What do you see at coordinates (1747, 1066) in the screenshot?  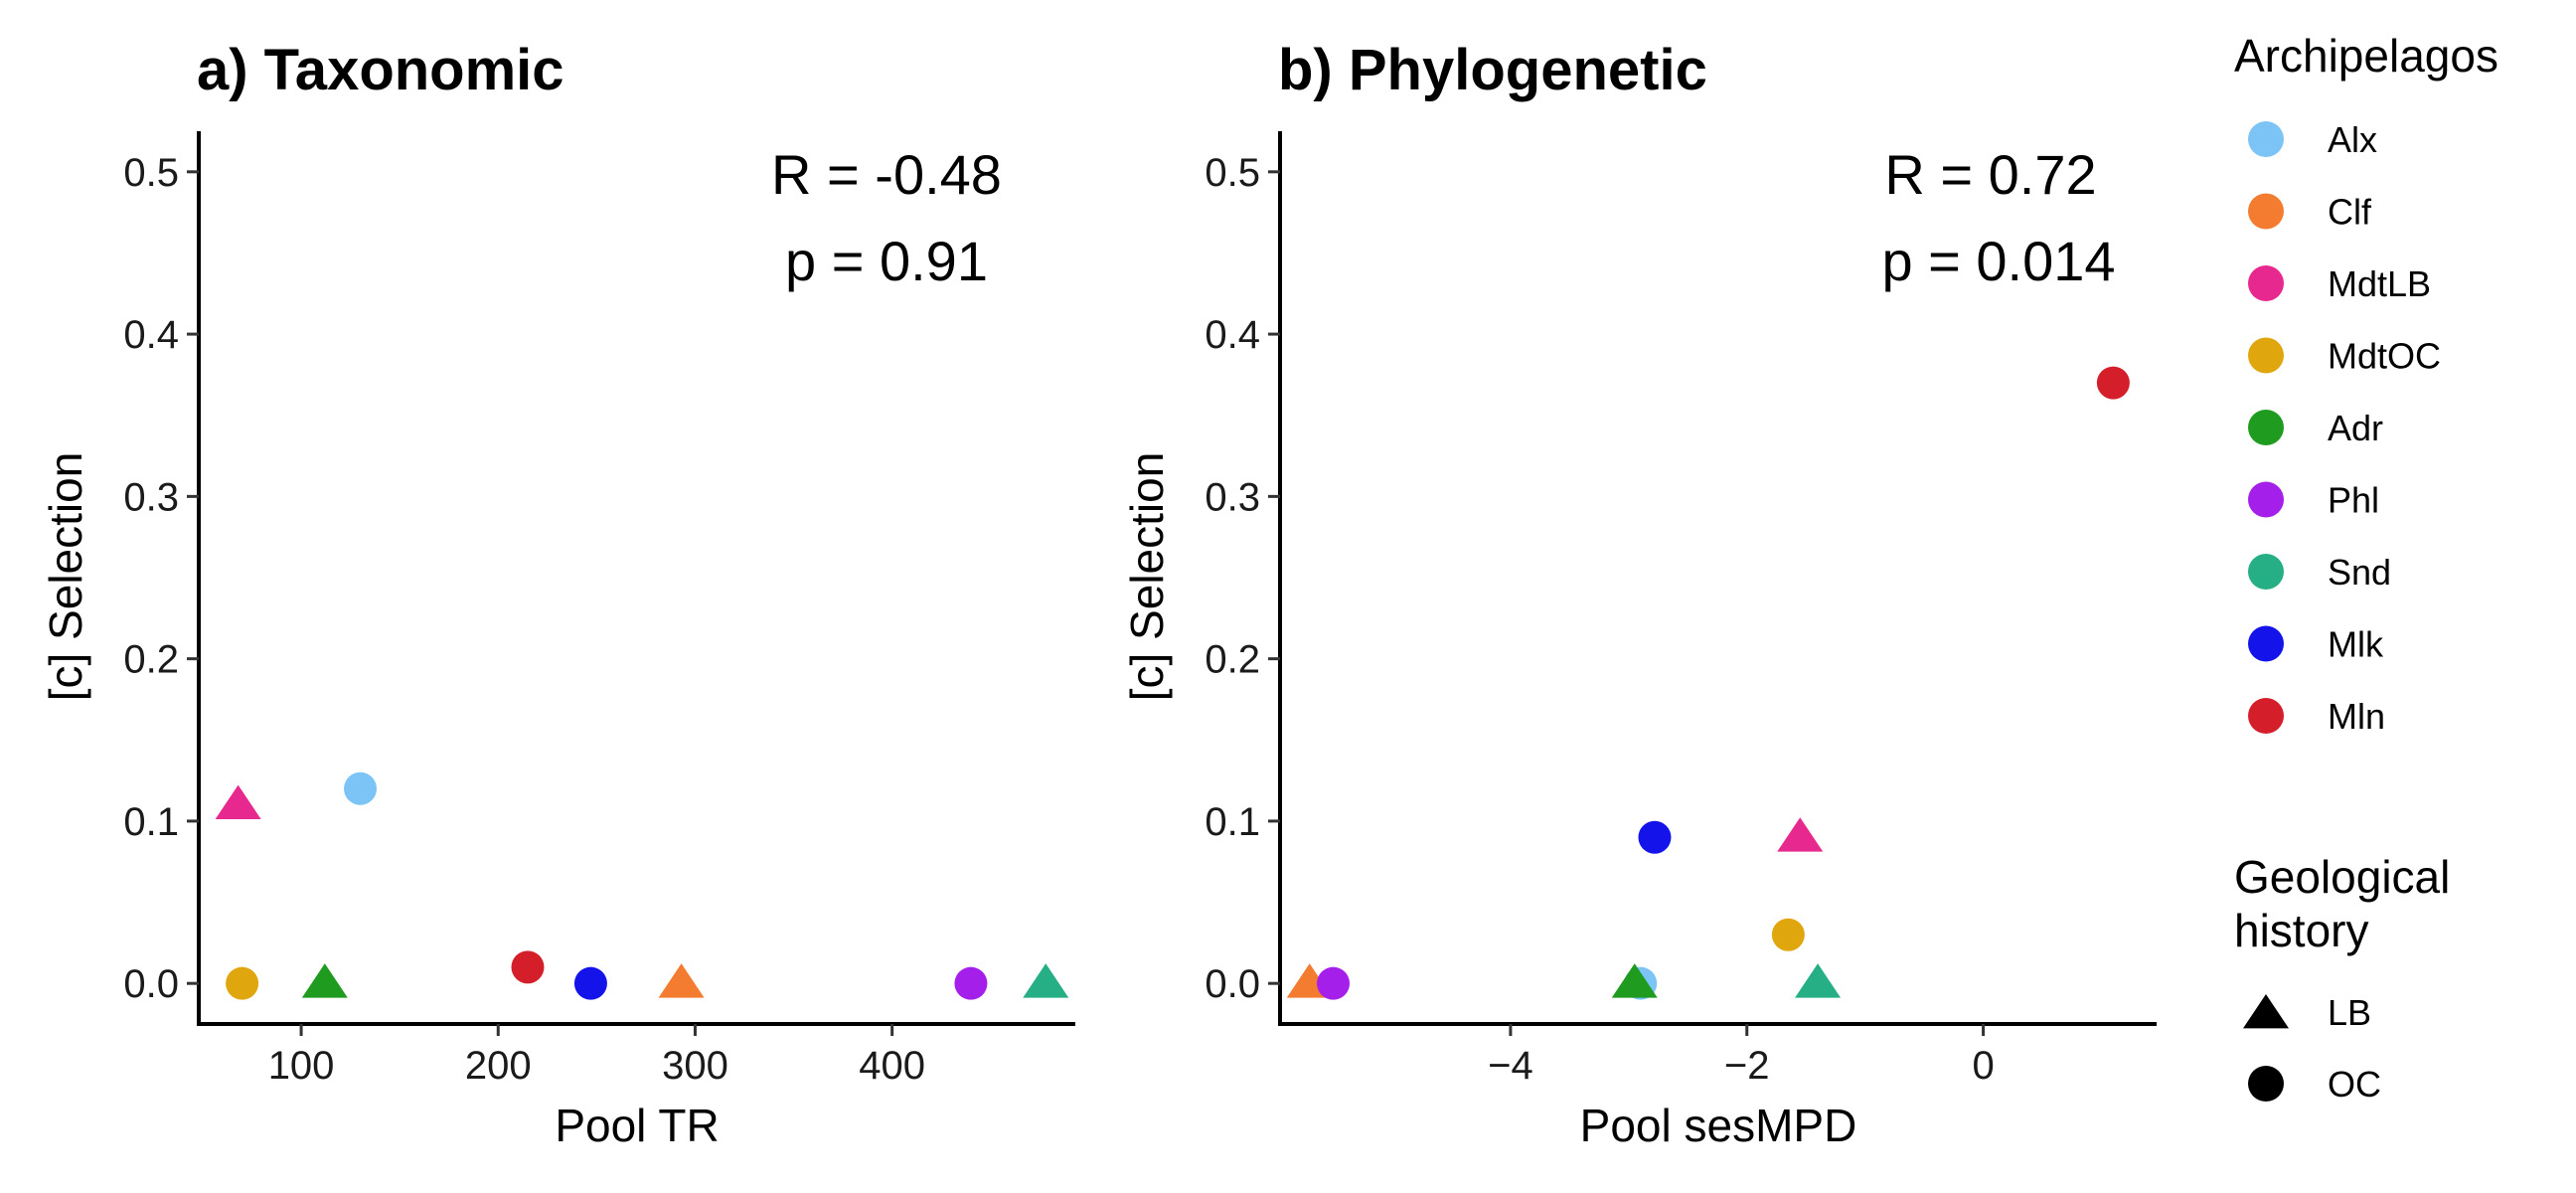 I see `x-tick-label: −2` at bounding box center [1747, 1066].